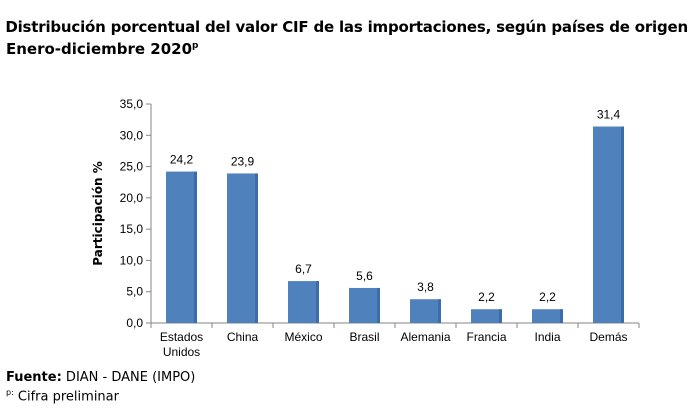 This screenshot has height=420, width=700. What do you see at coordinates (608, 337) in the screenshot?
I see `x-tick-label: Demás` at bounding box center [608, 337].